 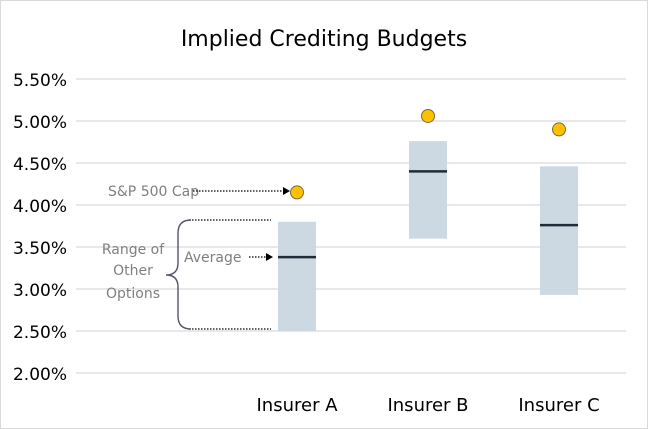 I want to click on y-tick-label: 3.50%, so click(x=40, y=249).